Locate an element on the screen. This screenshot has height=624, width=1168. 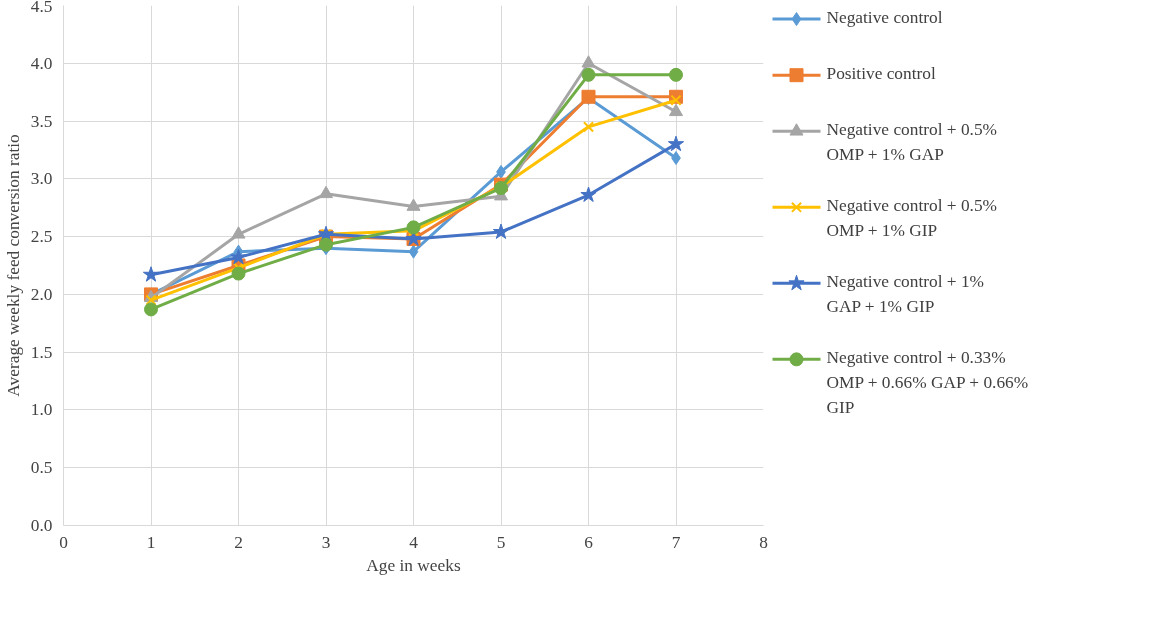
legend-label: Negative control + 0.5% OMP + 1% GAP is located at coordinates (911, 142).